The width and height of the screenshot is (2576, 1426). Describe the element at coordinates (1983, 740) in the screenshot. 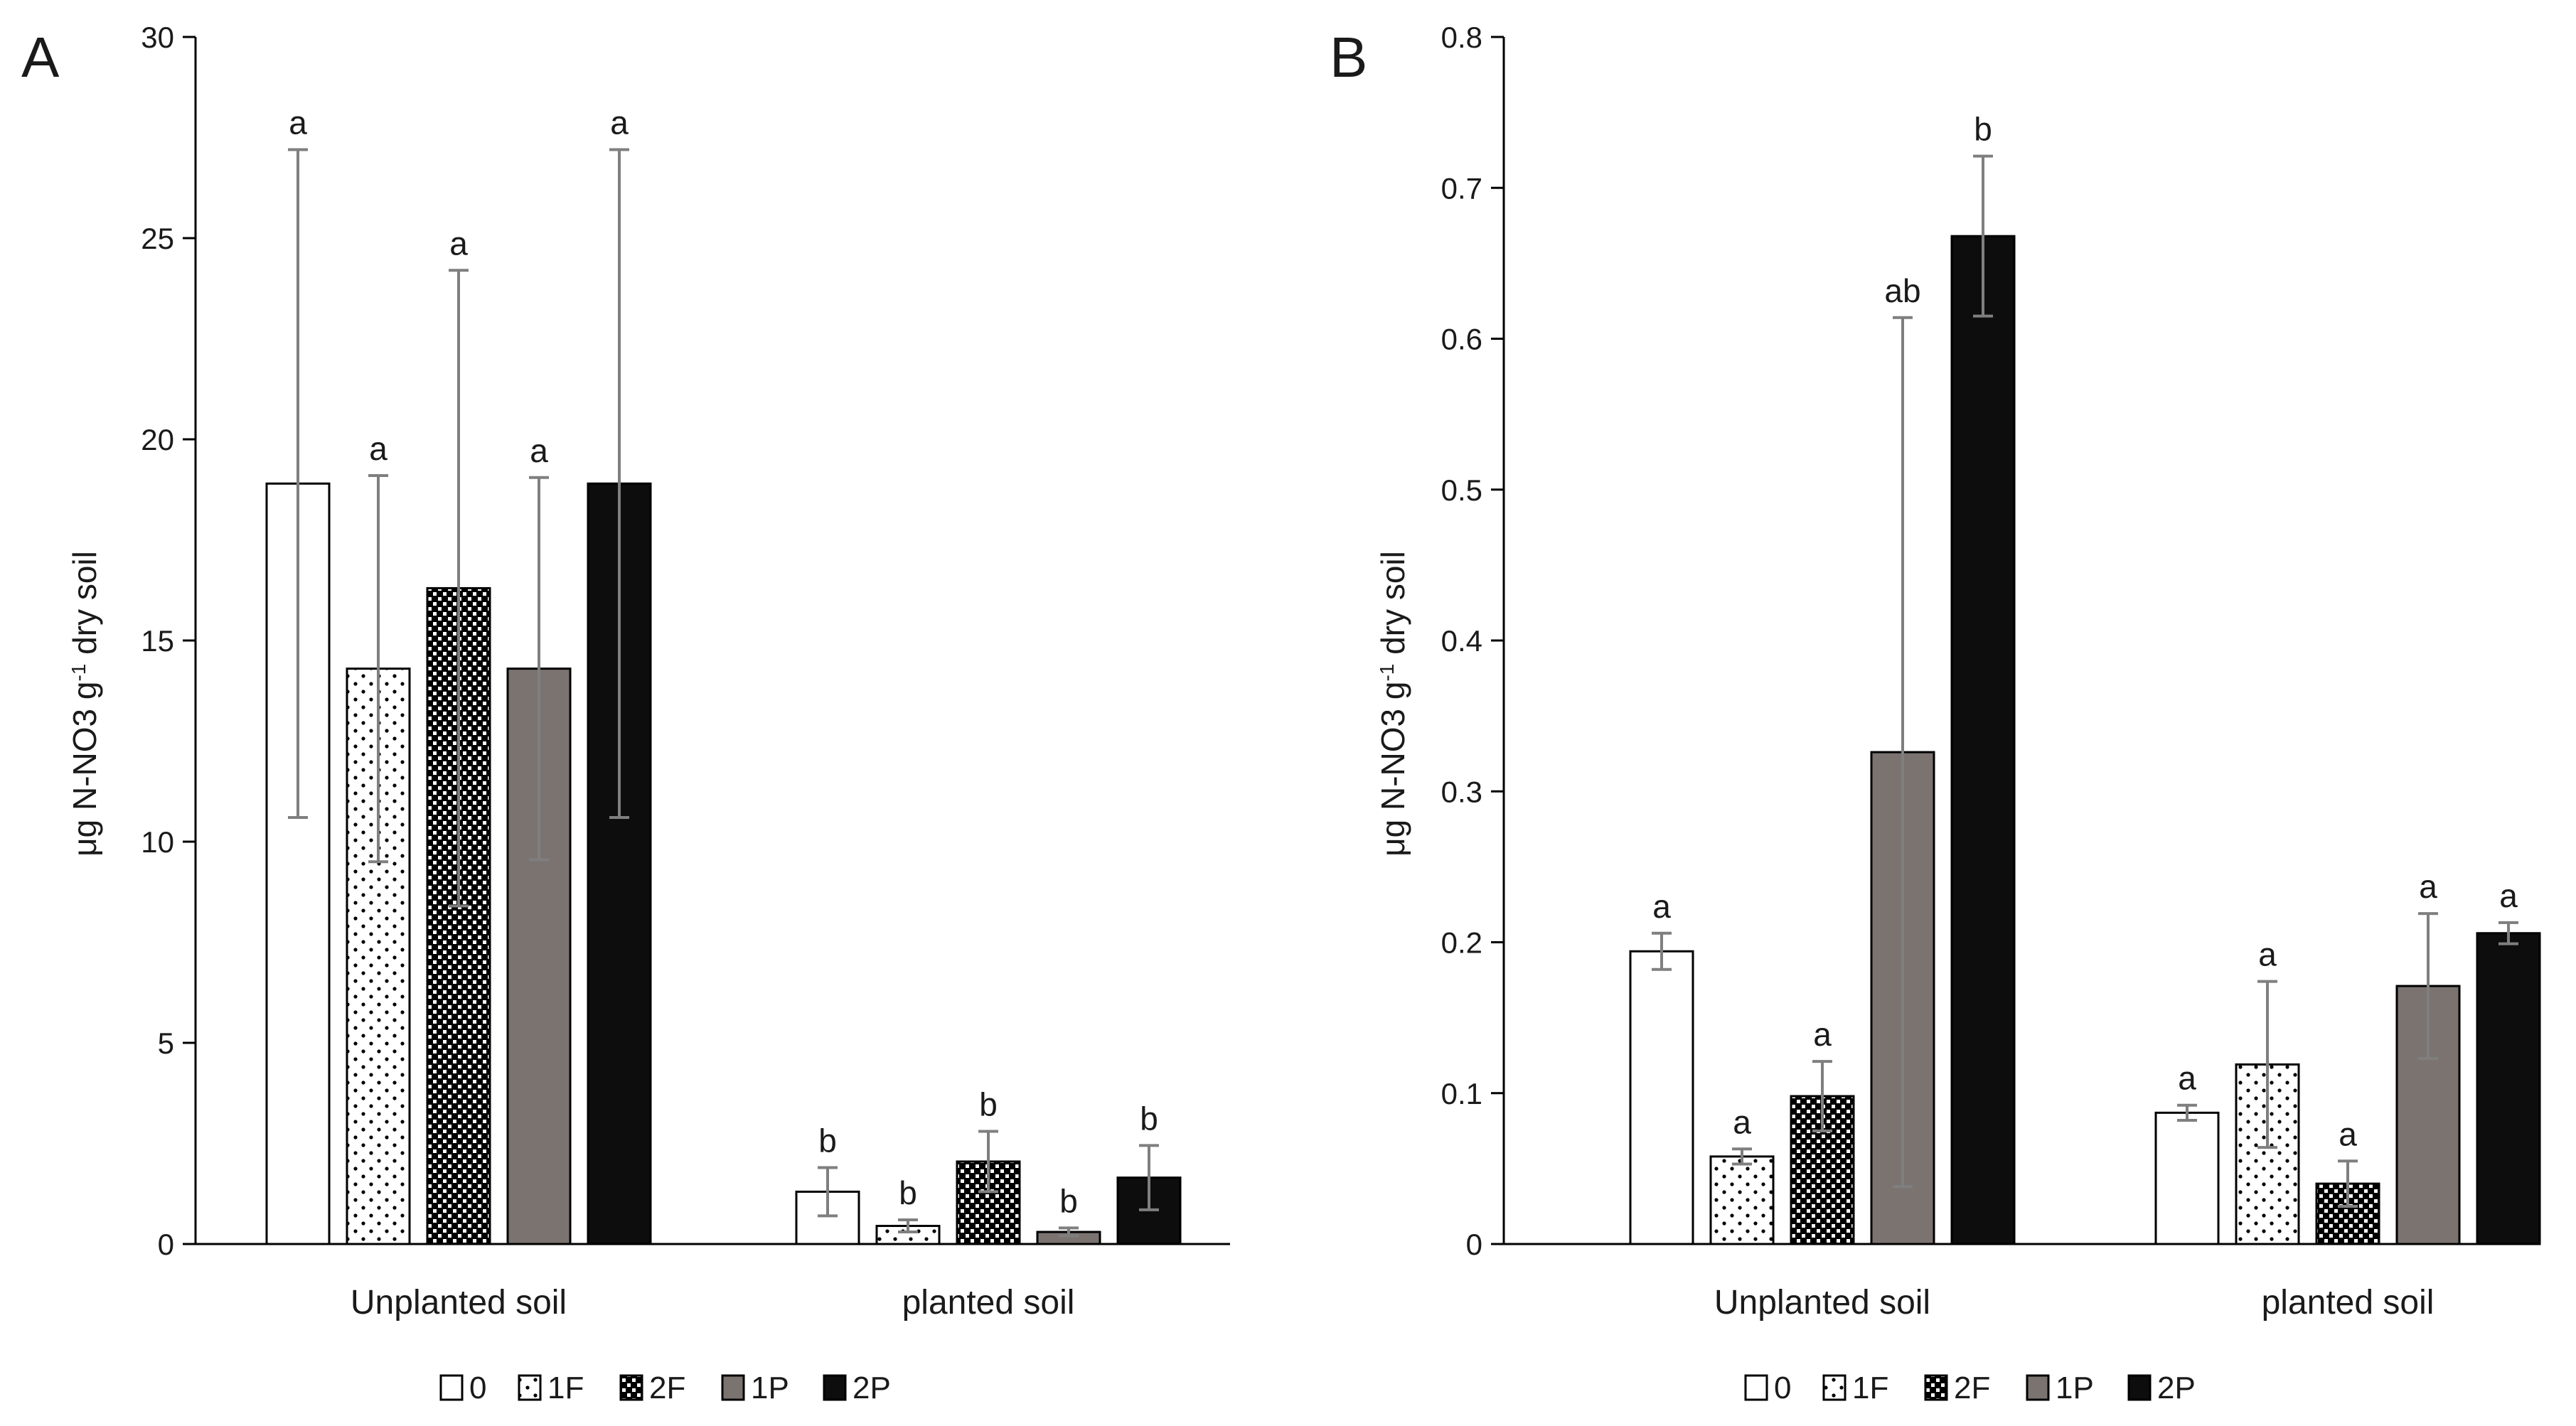

I see `bar-2P-unplanted` at that location.